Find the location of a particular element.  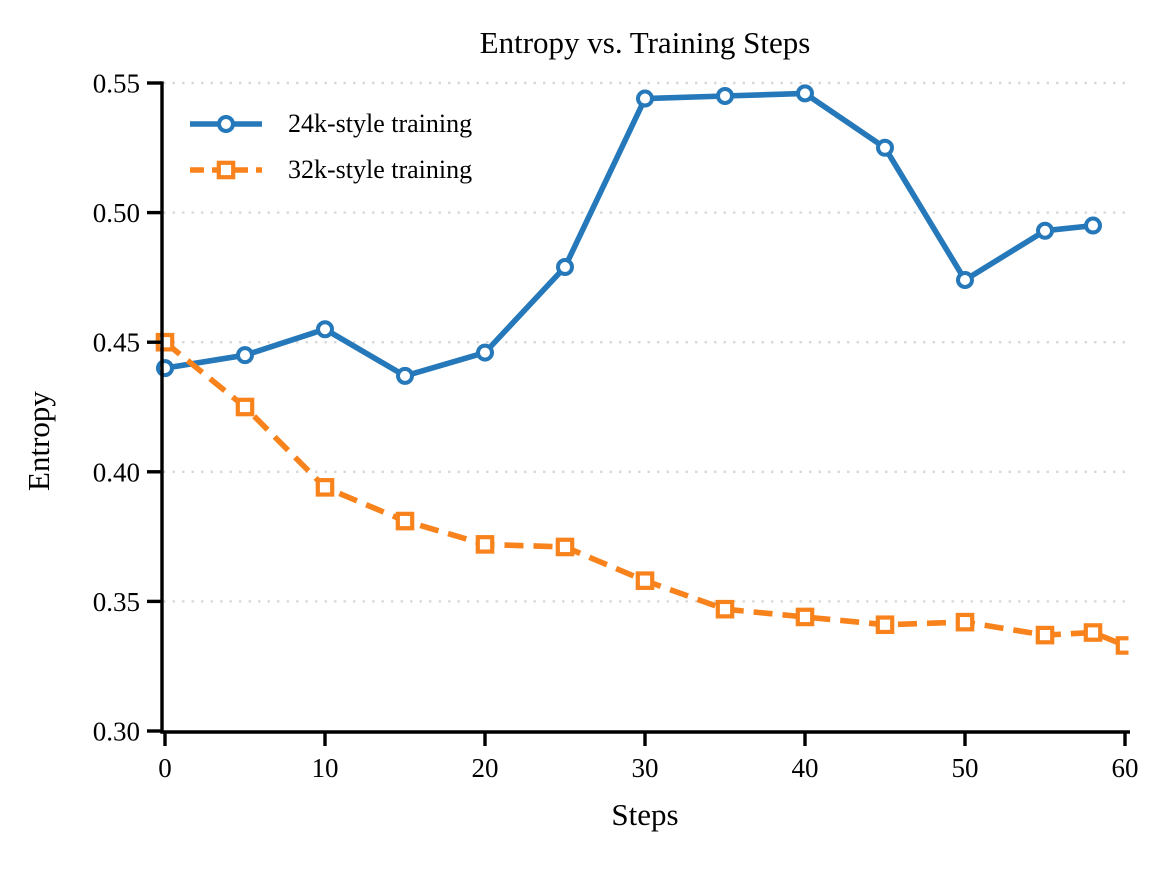

y-tick-label: 0.50 is located at coordinates (116, 213).